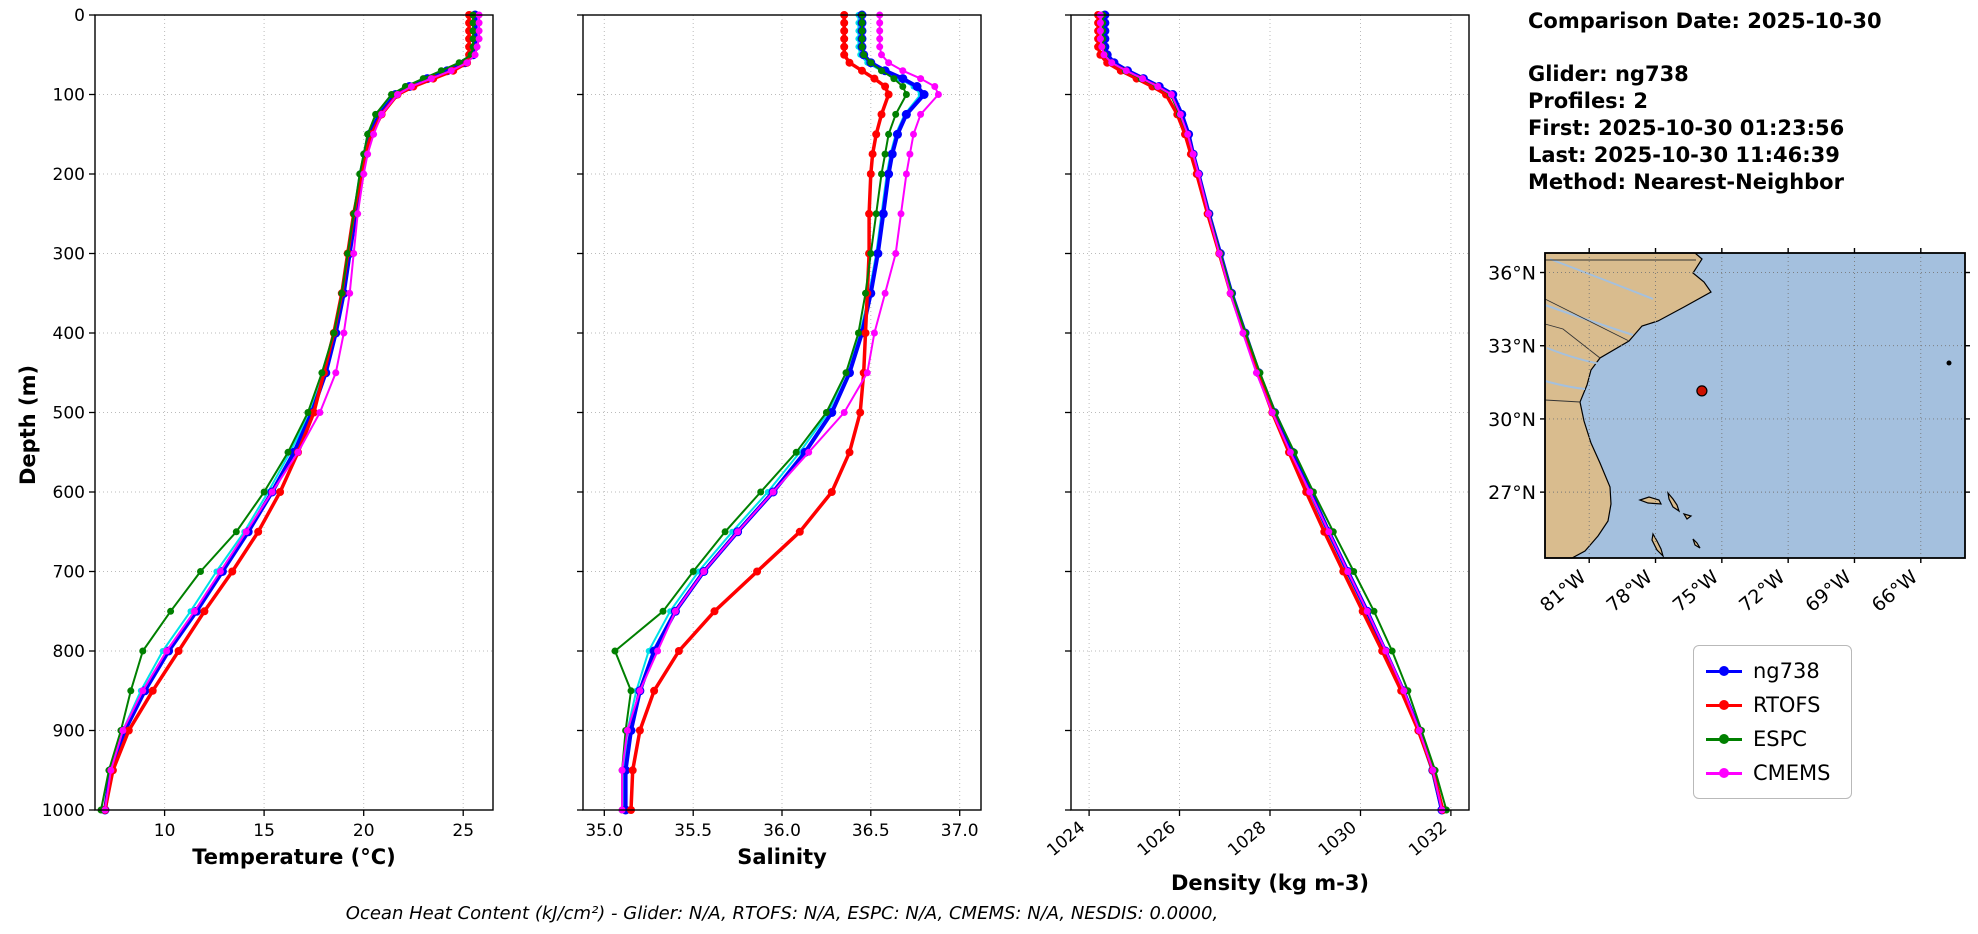 This screenshot has width=1978, height=934. Describe the element at coordinates (604, 831) in the screenshot. I see `svg-text: 35.0` at that location.